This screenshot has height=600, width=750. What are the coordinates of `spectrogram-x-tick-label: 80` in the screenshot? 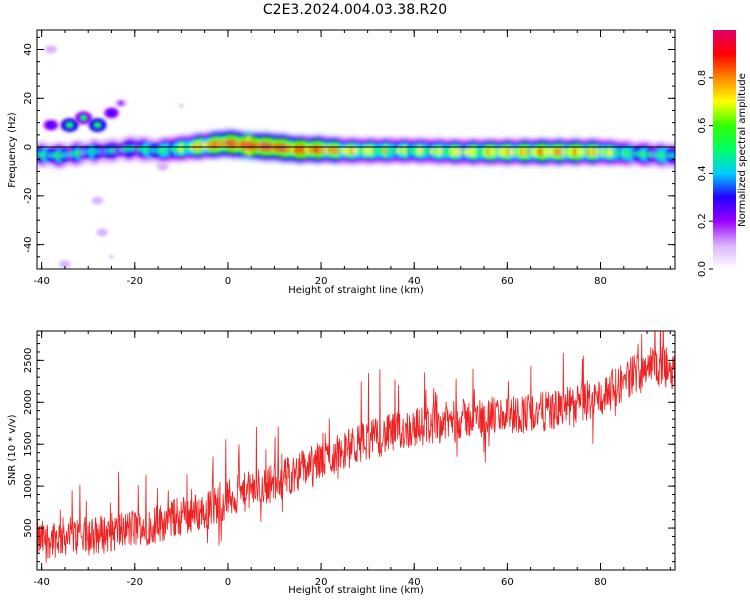 It's located at (600, 281).